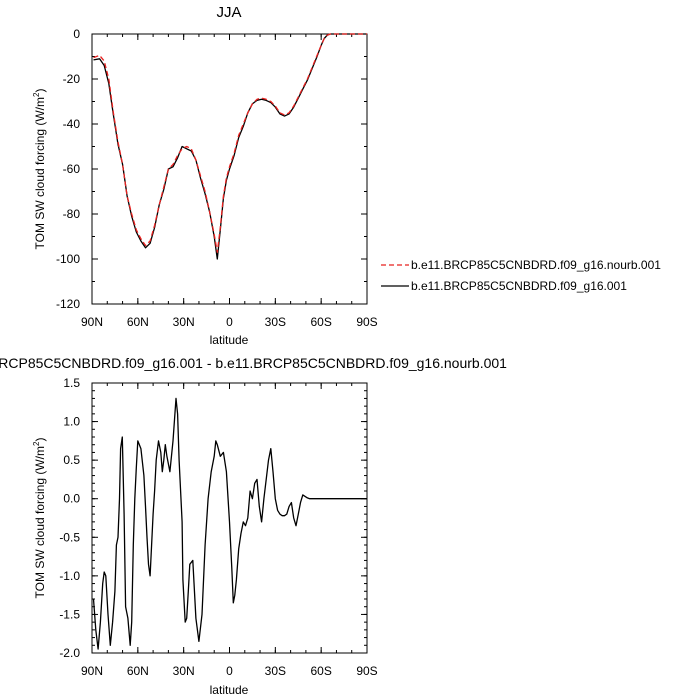 The height and width of the screenshot is (700, 700). Describe the element at coordinates (138, 671) in the screenshot. I see `bottom-xtick-label: 60N` at that location.